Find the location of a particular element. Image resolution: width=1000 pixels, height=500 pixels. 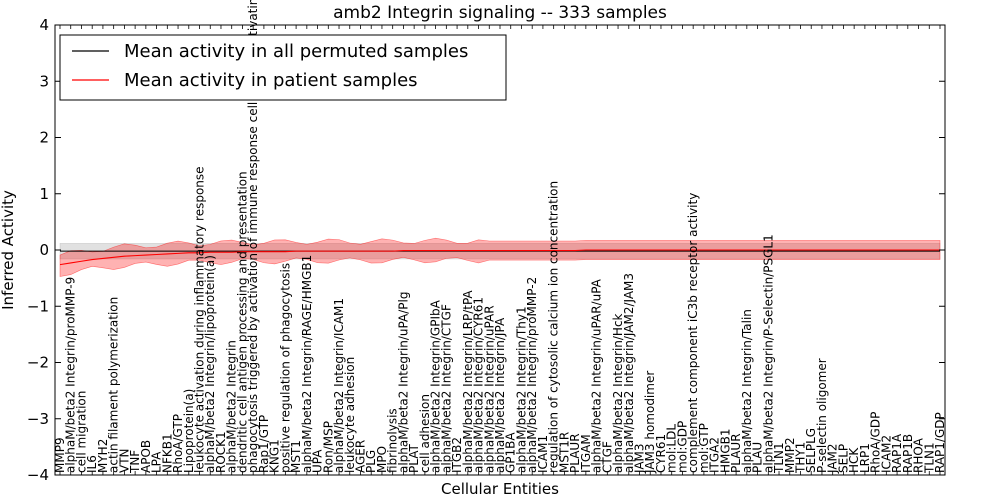

y-tick-label-5: 1 is located at coordinates (44, 194).